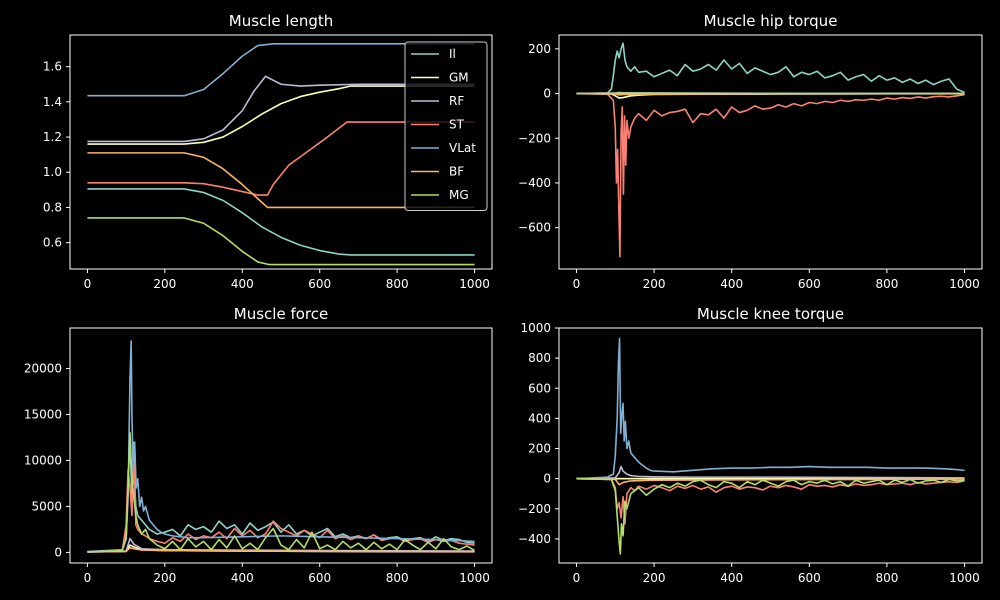  What do you see at coordinates (577, 284) in the screenshot?
I see `muscle-hip-torque-xtick-label: 0` at bounding box center [577, 284].